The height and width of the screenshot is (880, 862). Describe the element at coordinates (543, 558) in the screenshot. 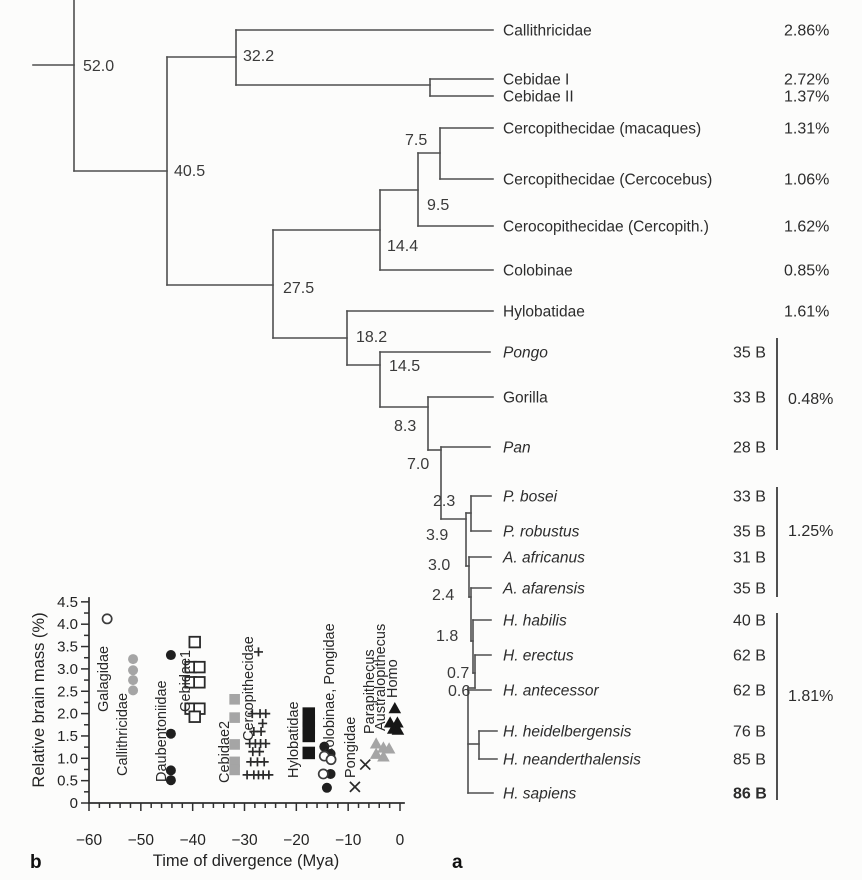

I see `tip-taxon-label: A. africanus` at that location.